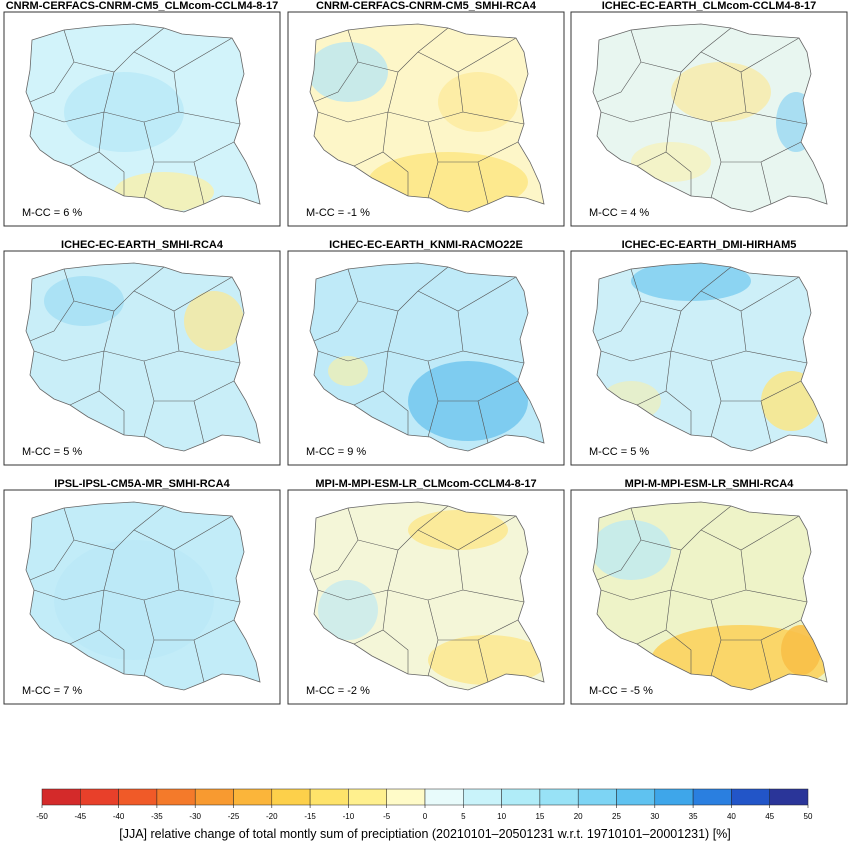 The height and width of the screenshot is (845, 850). Describe the element at coordinates (426, 245) in the screenshot. I see `panel-title: ICHEC-EC-EARTH_KNMI-RACMO22E` at that location.